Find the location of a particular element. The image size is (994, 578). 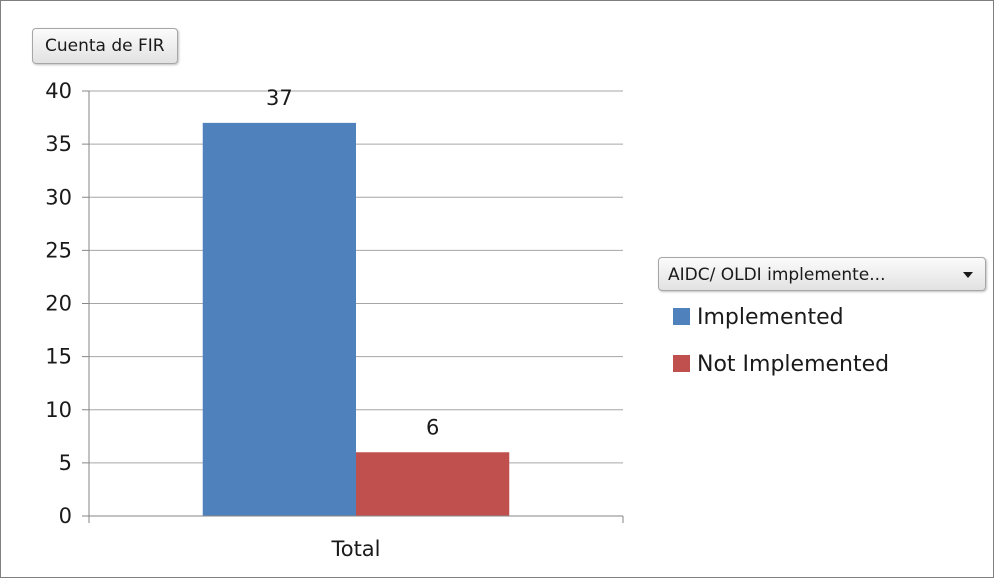

field-button-cuenta-de-fir: Cuenta de FIR is located at coordinates (105, 46).